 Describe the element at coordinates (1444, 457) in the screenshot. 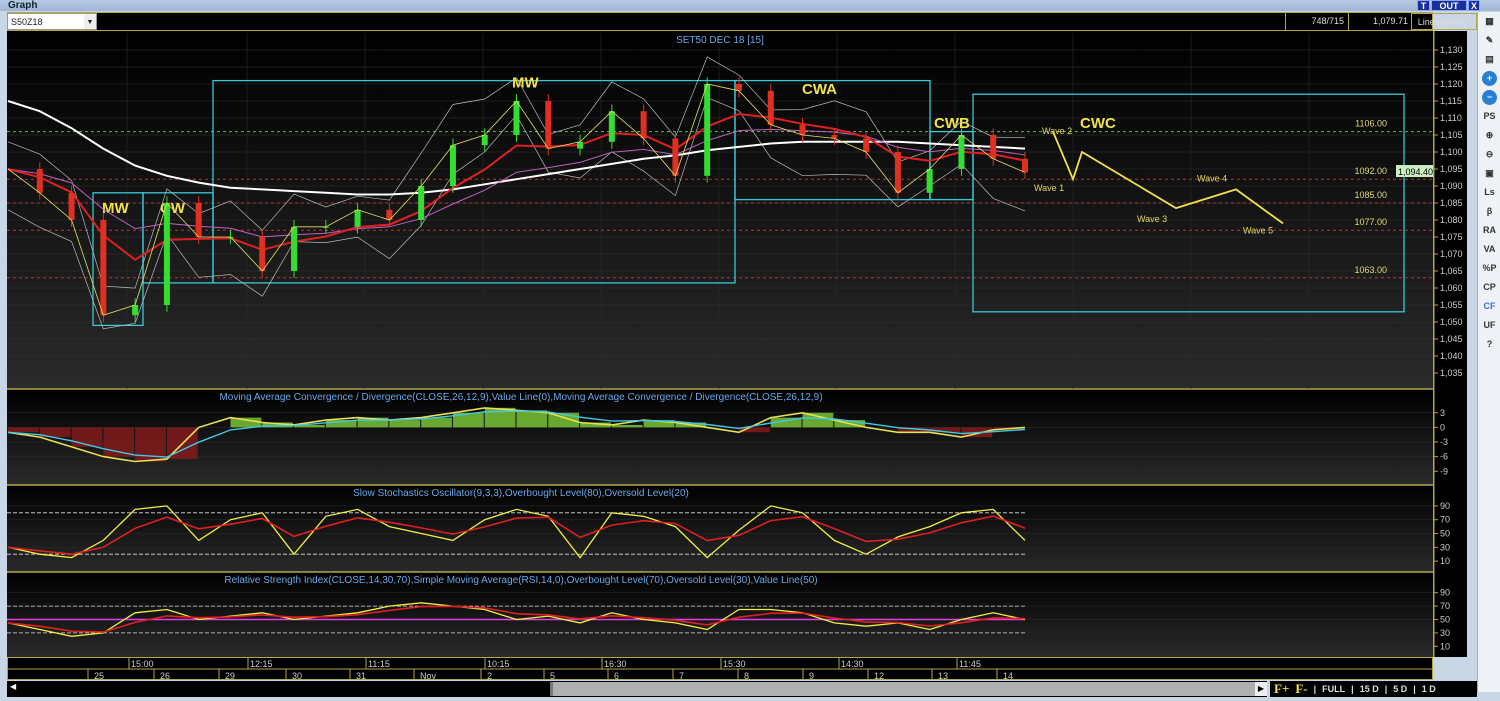

I see `y-tick-label: -6` at that location.